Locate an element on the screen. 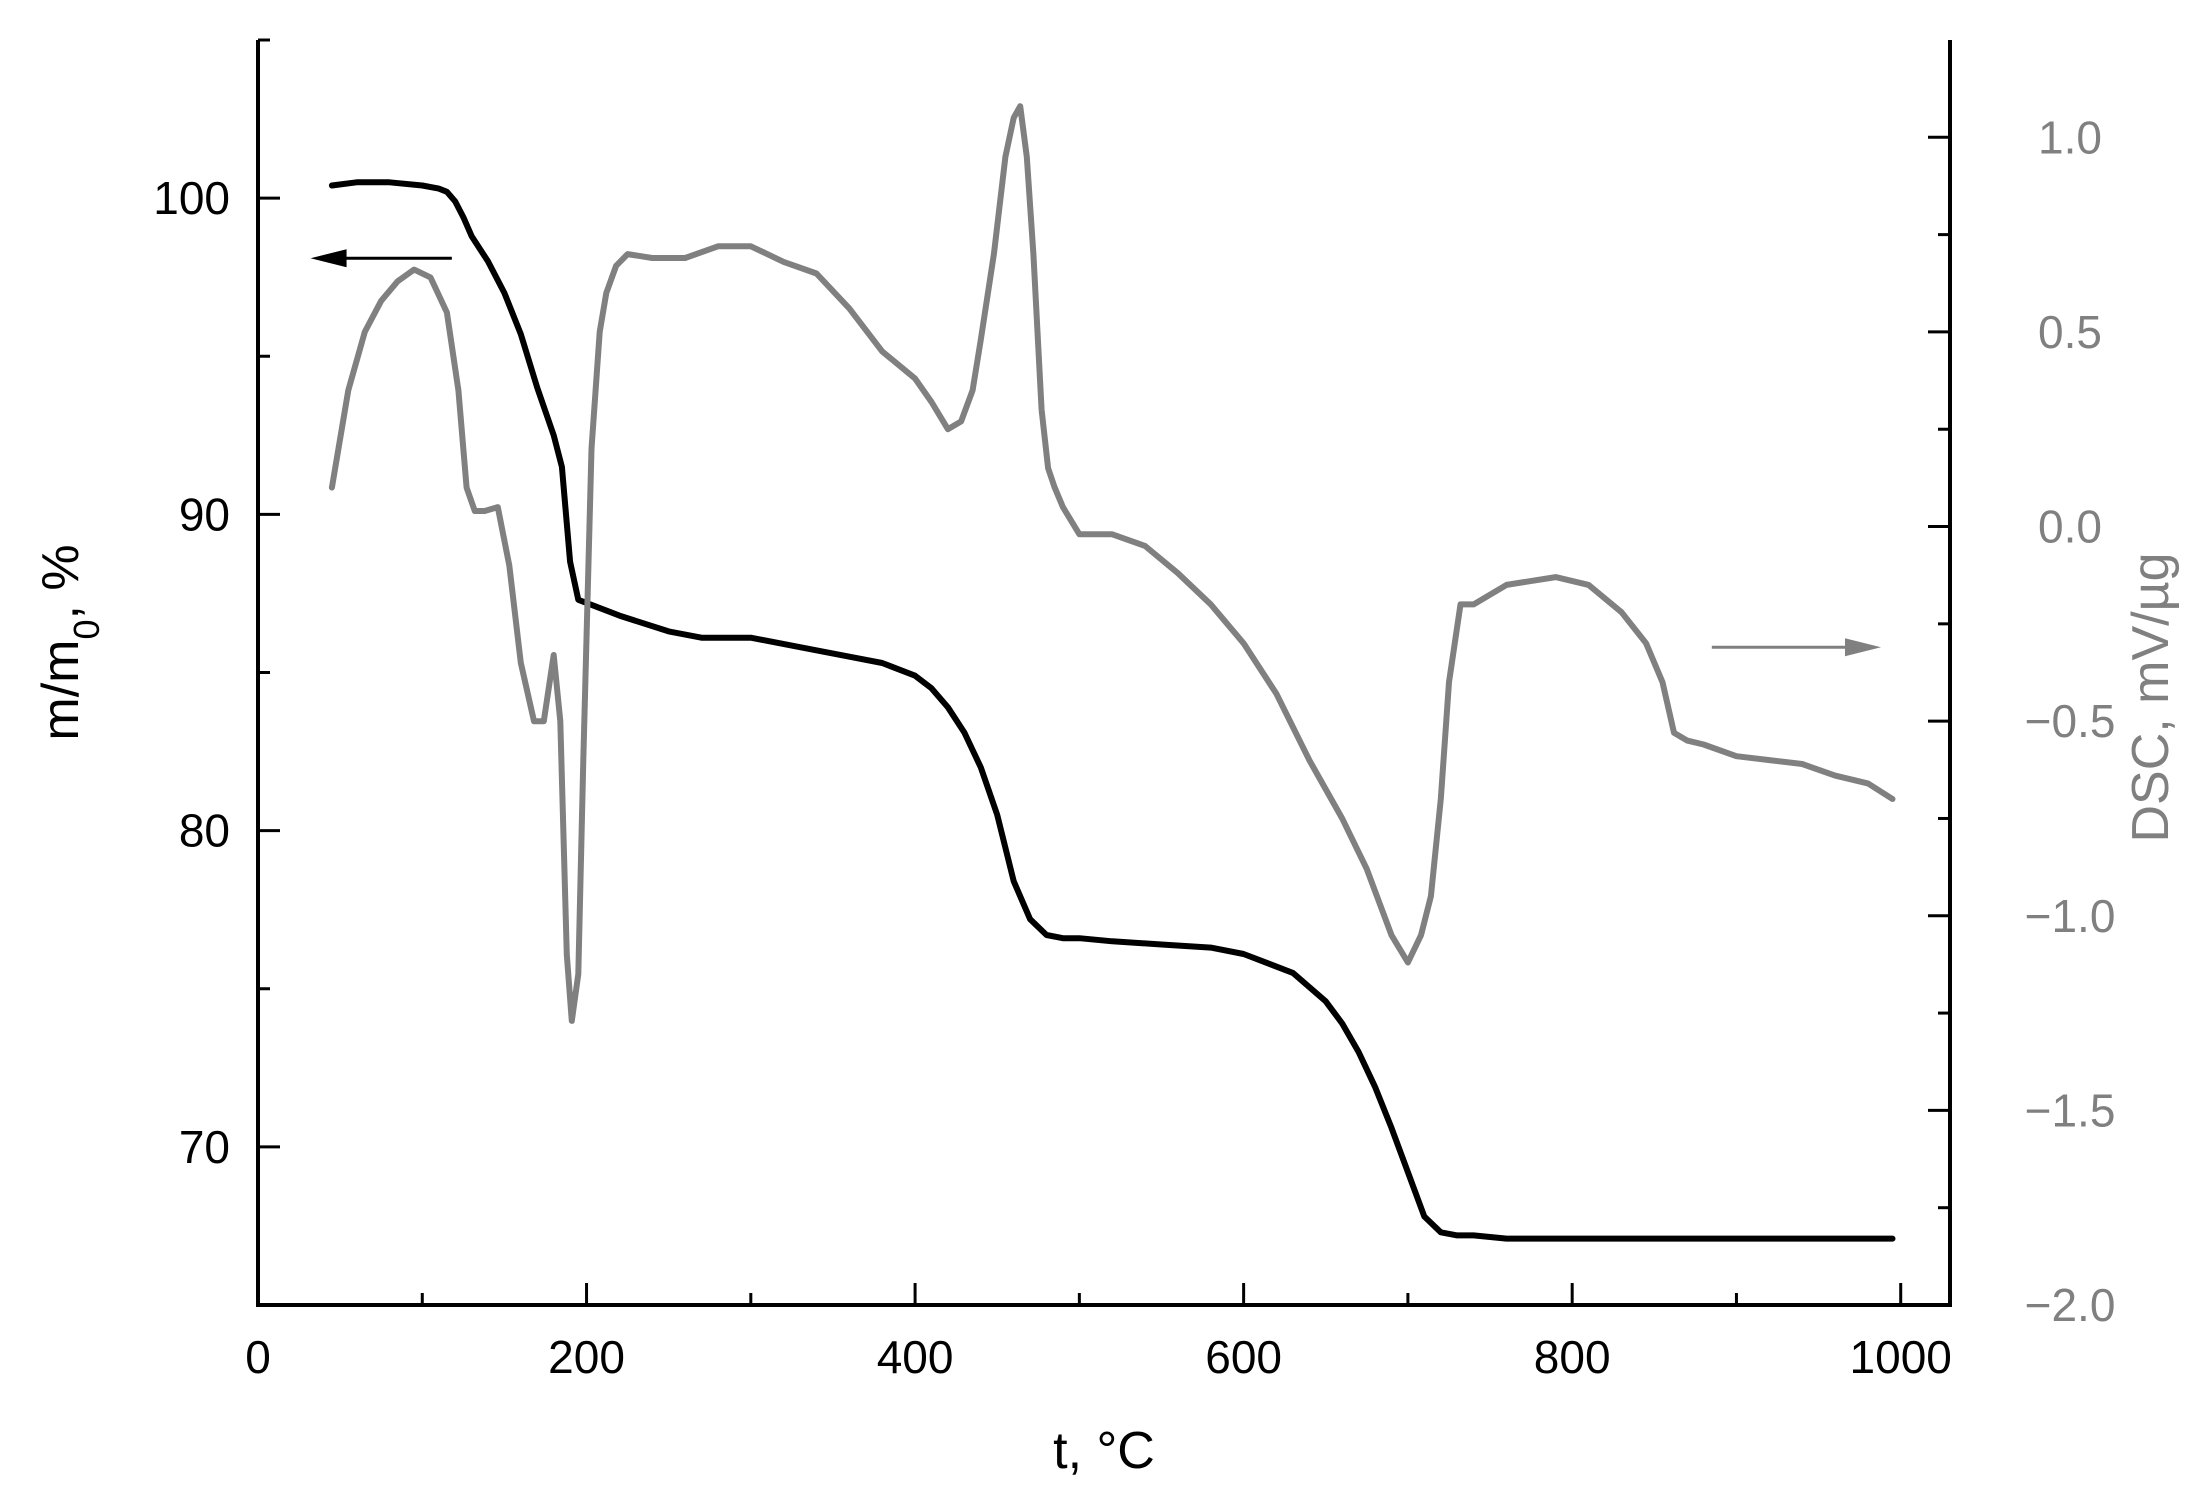 This screenshot has width=2195, height=1485. x-tick-label: 200 is located at coordinates (586, 1357).